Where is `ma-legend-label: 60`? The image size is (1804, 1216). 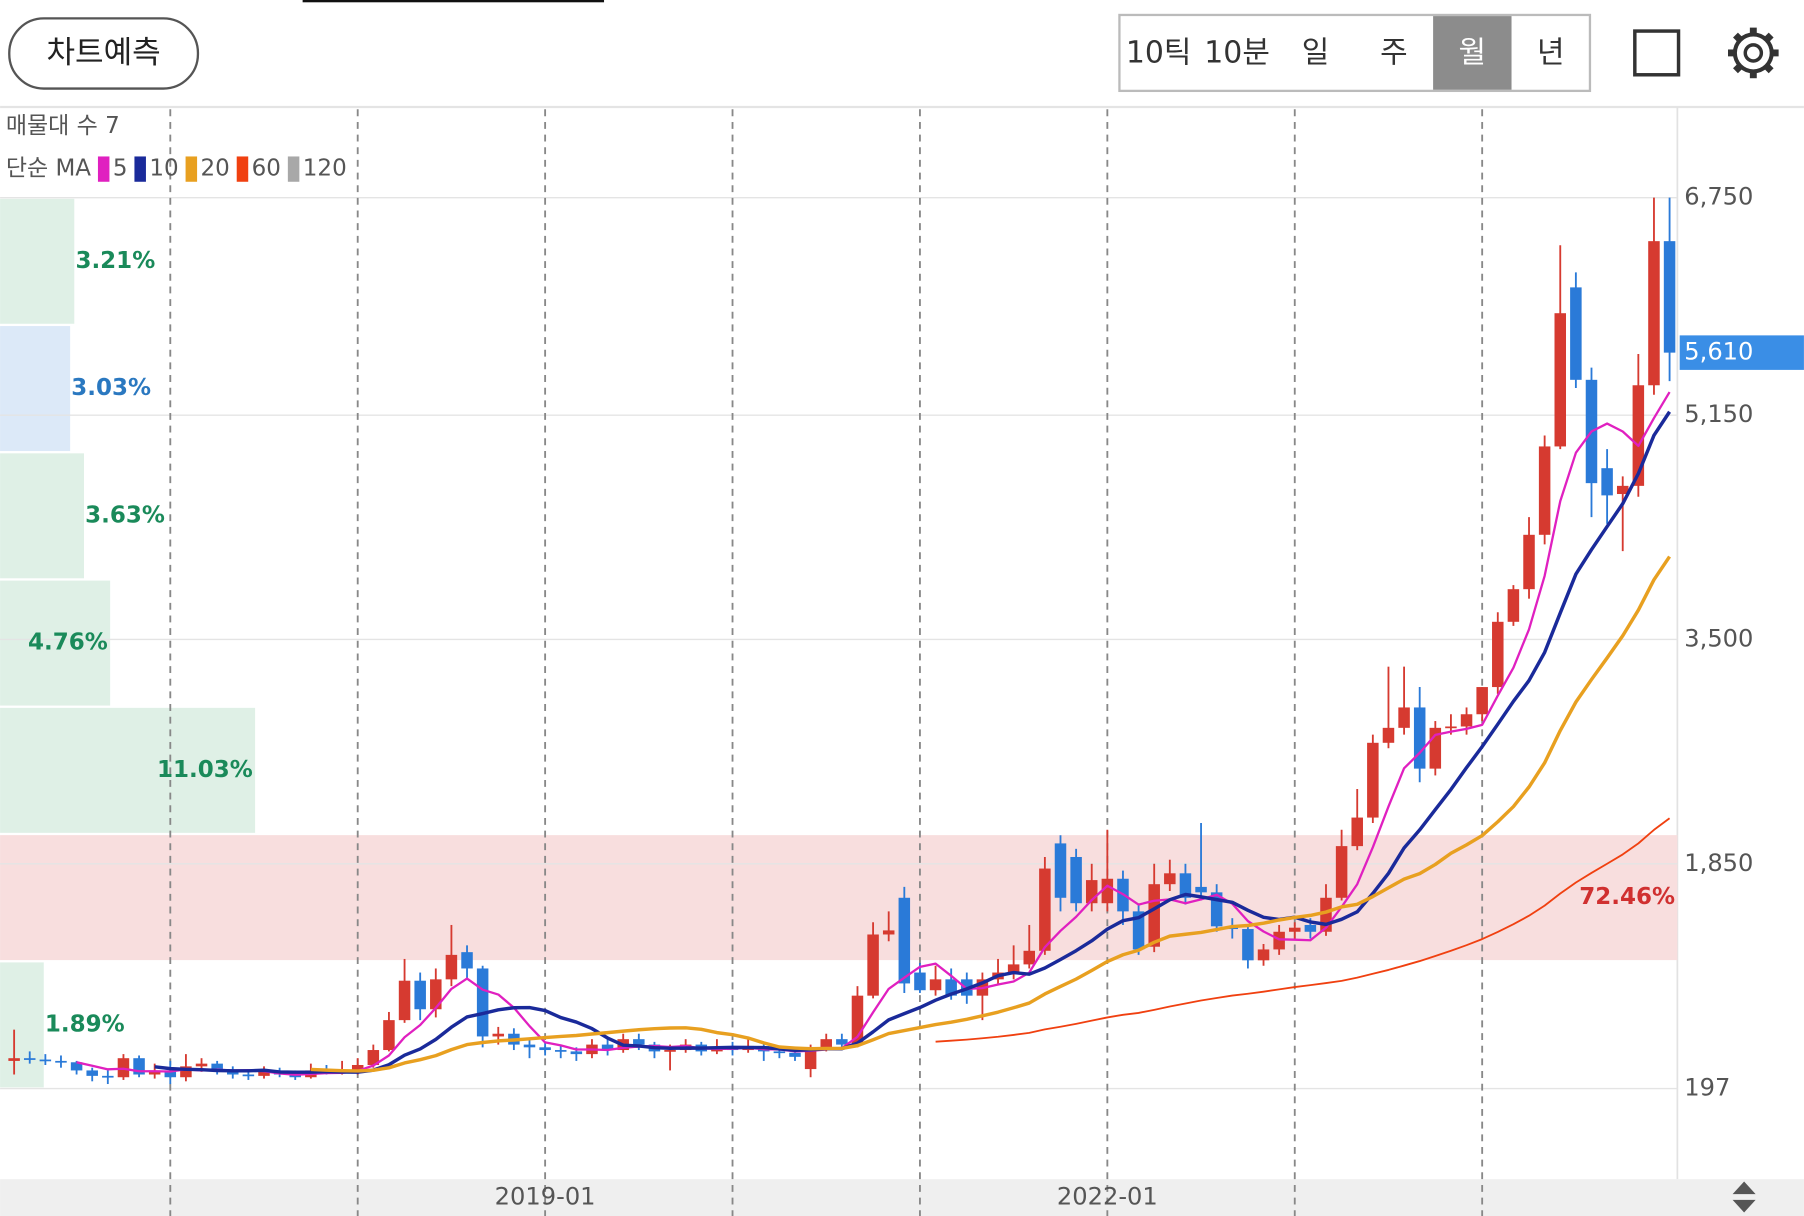
ma-legend-label: 60 is located at coordinates (266, 169).